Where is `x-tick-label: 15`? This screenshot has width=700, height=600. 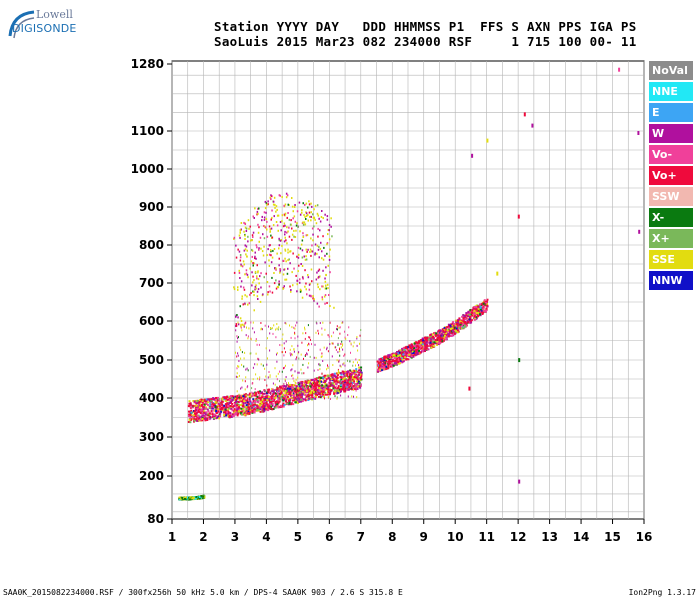
x-tick-label: 15 is located at coordinates (612, 537).